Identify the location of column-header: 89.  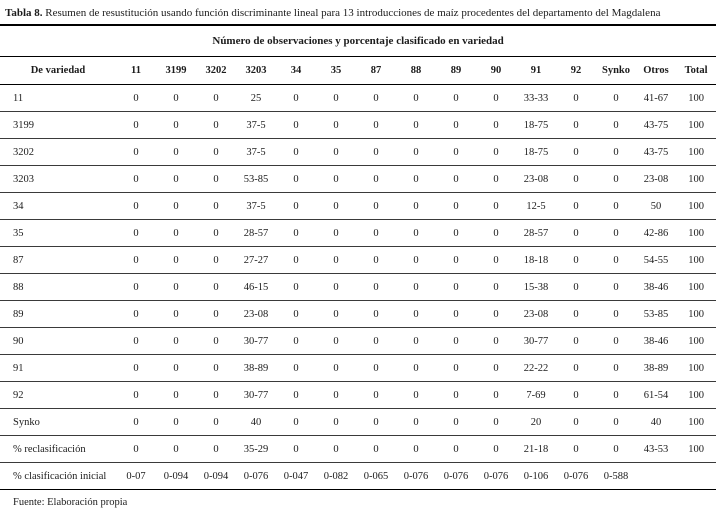
(456, 70).